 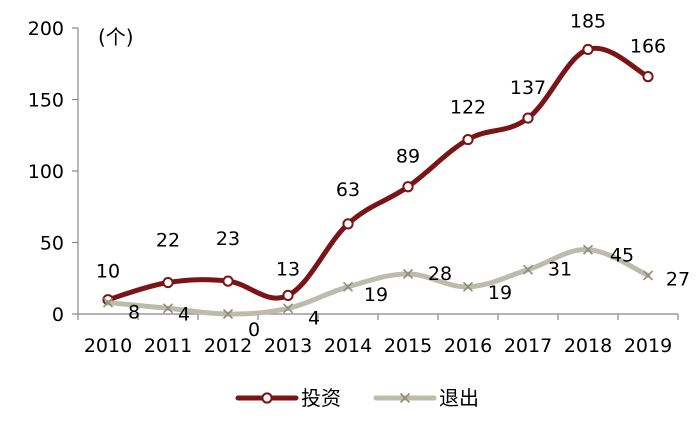 What do you see at coordinates (357, 398) in the screenshot?
I see `legend: 投资 退出` at bounding box center [357, 398].